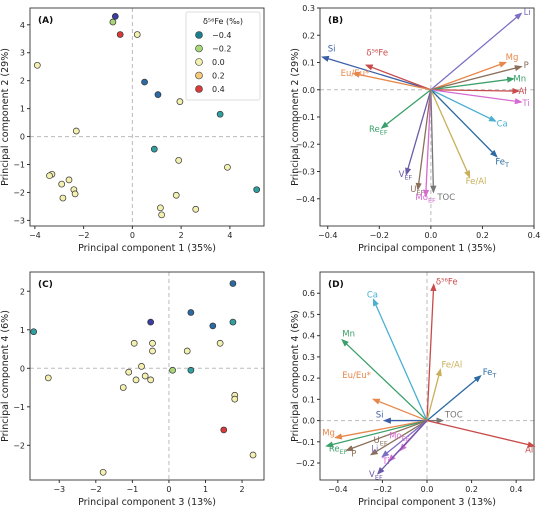  Describe the element at coordinates (19, 407) in the screenshot. I see `y-tick-label: −1` at that location.